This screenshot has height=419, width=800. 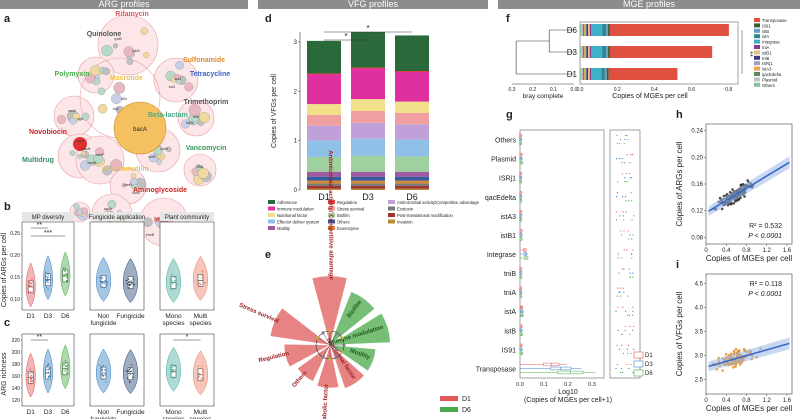 What do you see at coordinates (187, 370) in the screenshot?
I see `facet-frame` at bounding box center [187, 370].